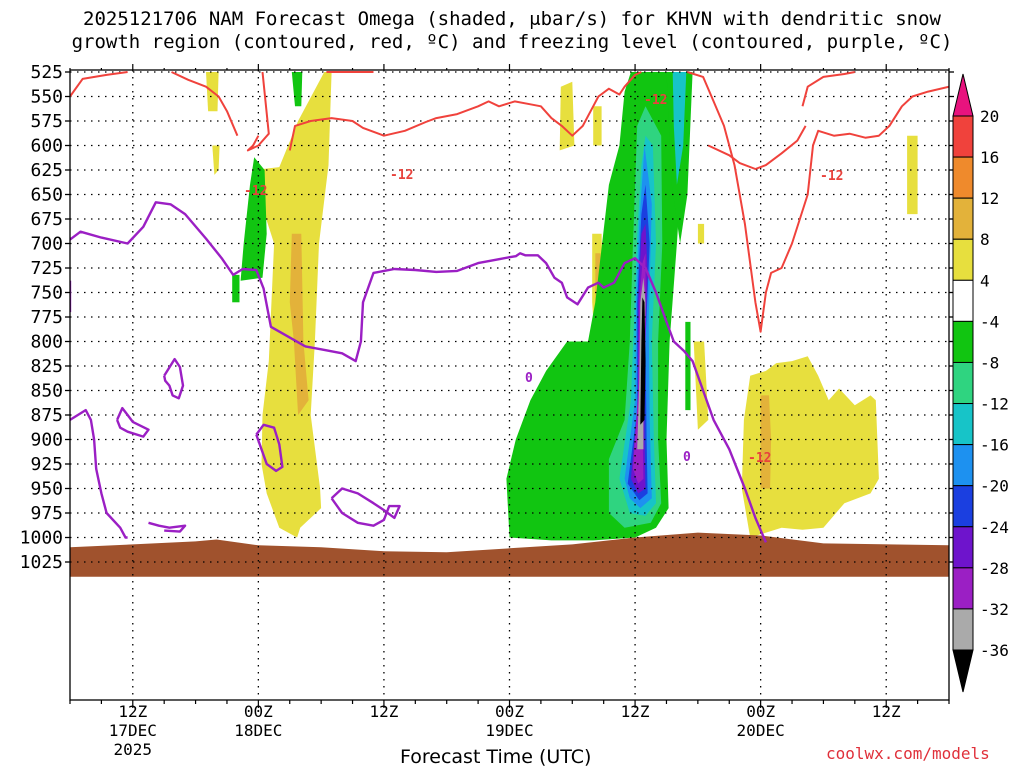 The width and height of the screenshot is (1024, 768). Describe the element at coordinates (989, 157) in the screenshot. I see `colorbar-label: 16` at that location.